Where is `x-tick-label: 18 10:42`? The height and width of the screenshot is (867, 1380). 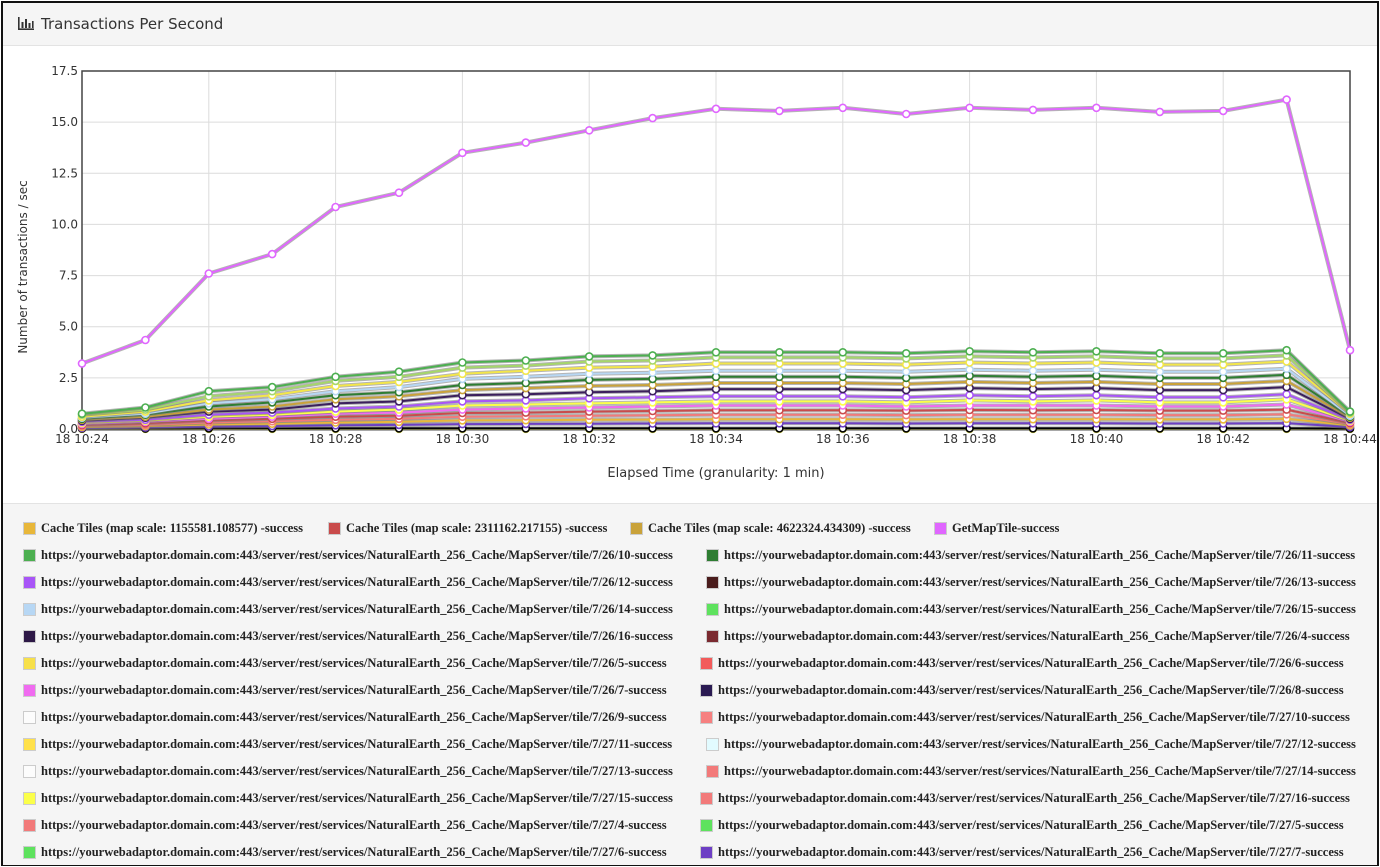
x-tick-label: 18 10:42 is located at coordinates (1223, 439).